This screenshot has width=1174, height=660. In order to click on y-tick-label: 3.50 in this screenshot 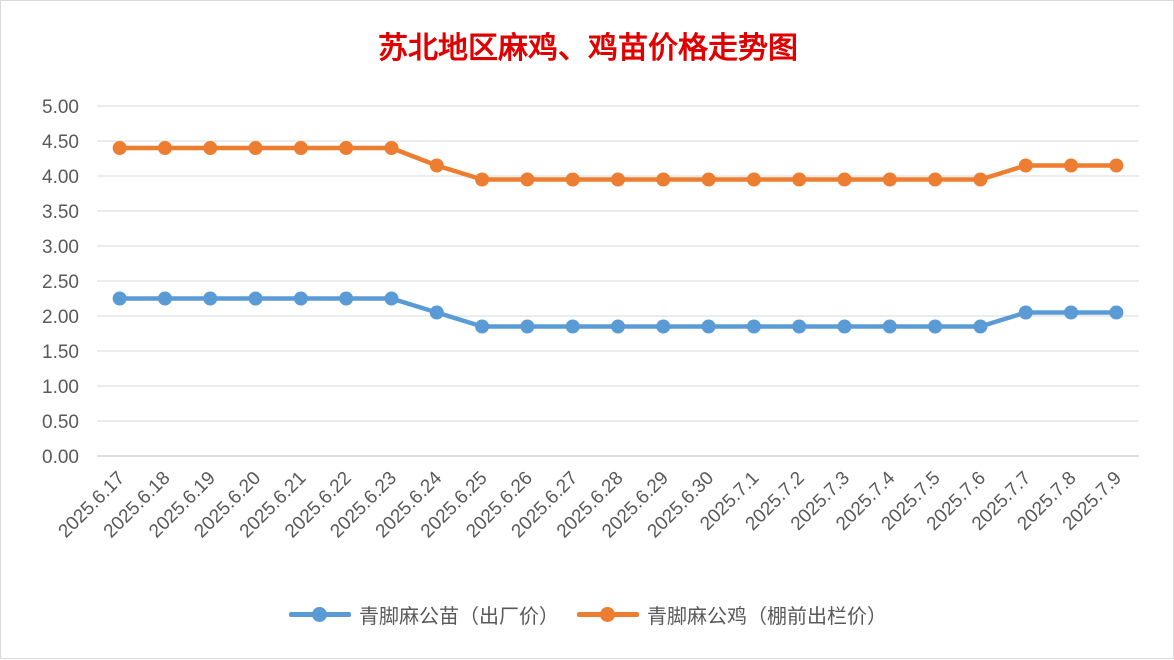, I will do `click(60, 212)`.